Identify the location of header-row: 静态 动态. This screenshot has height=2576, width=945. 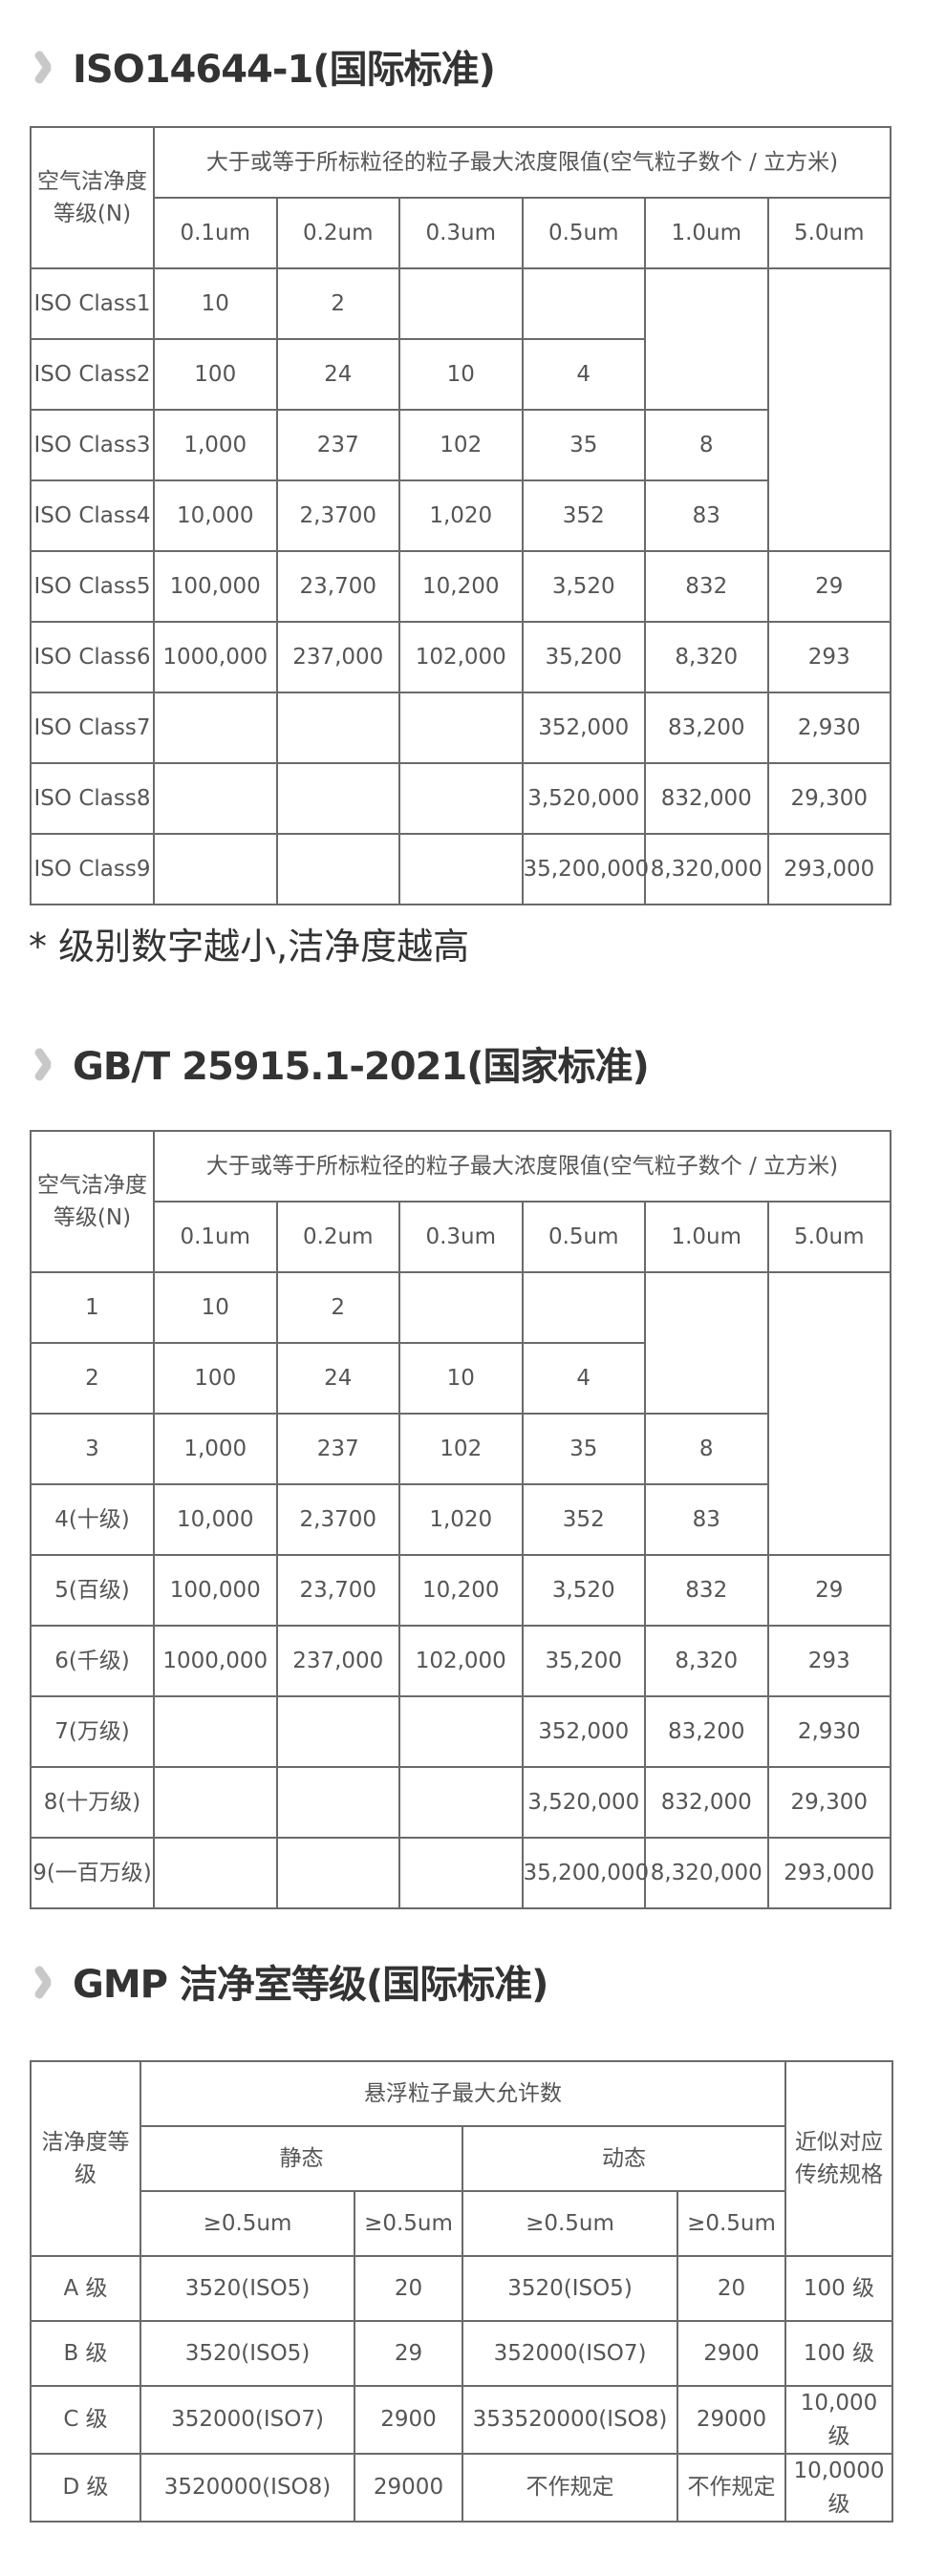
(461, 2158).